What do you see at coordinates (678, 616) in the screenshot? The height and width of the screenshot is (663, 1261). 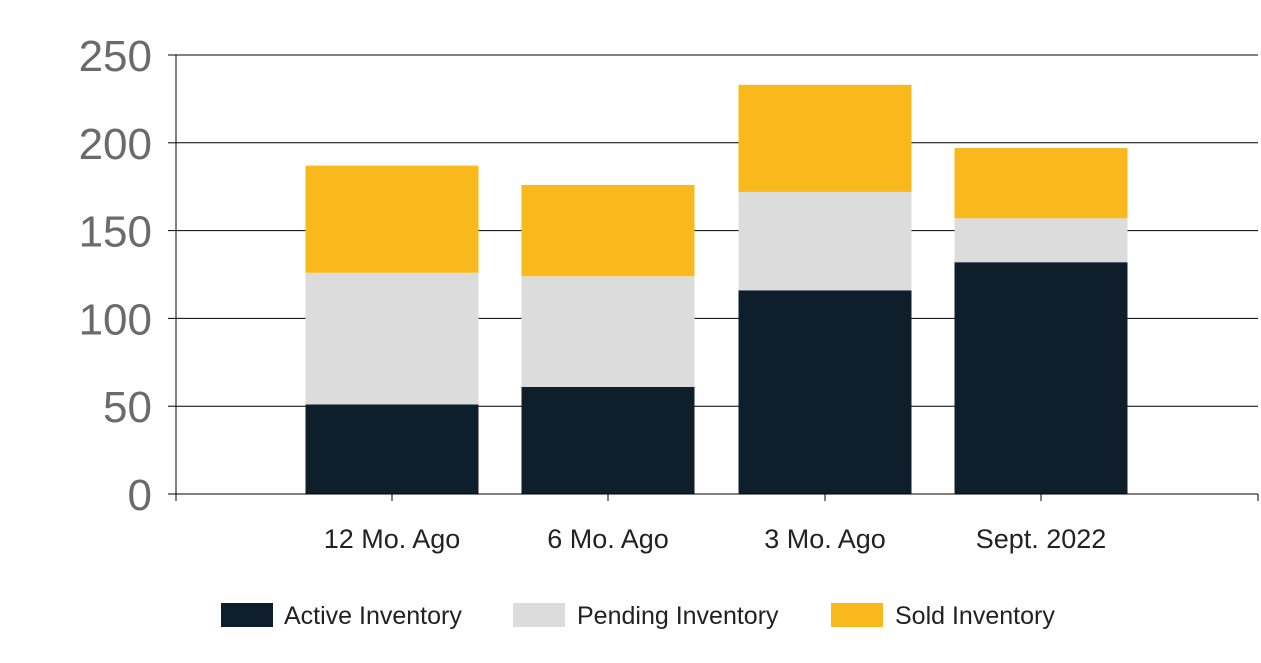 I see `legend-label: Pending Inventory` at bounding box center [678, 616].